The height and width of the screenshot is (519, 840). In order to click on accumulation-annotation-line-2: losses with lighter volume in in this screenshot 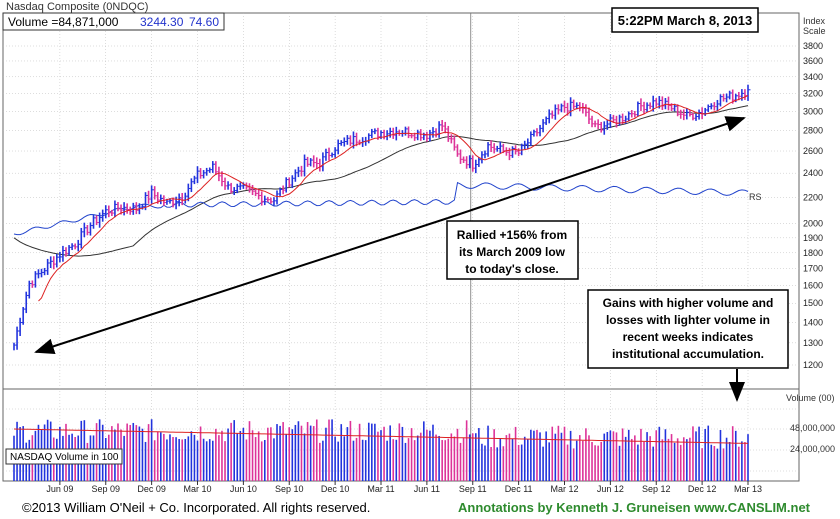, I will do `click(688, 320)`.